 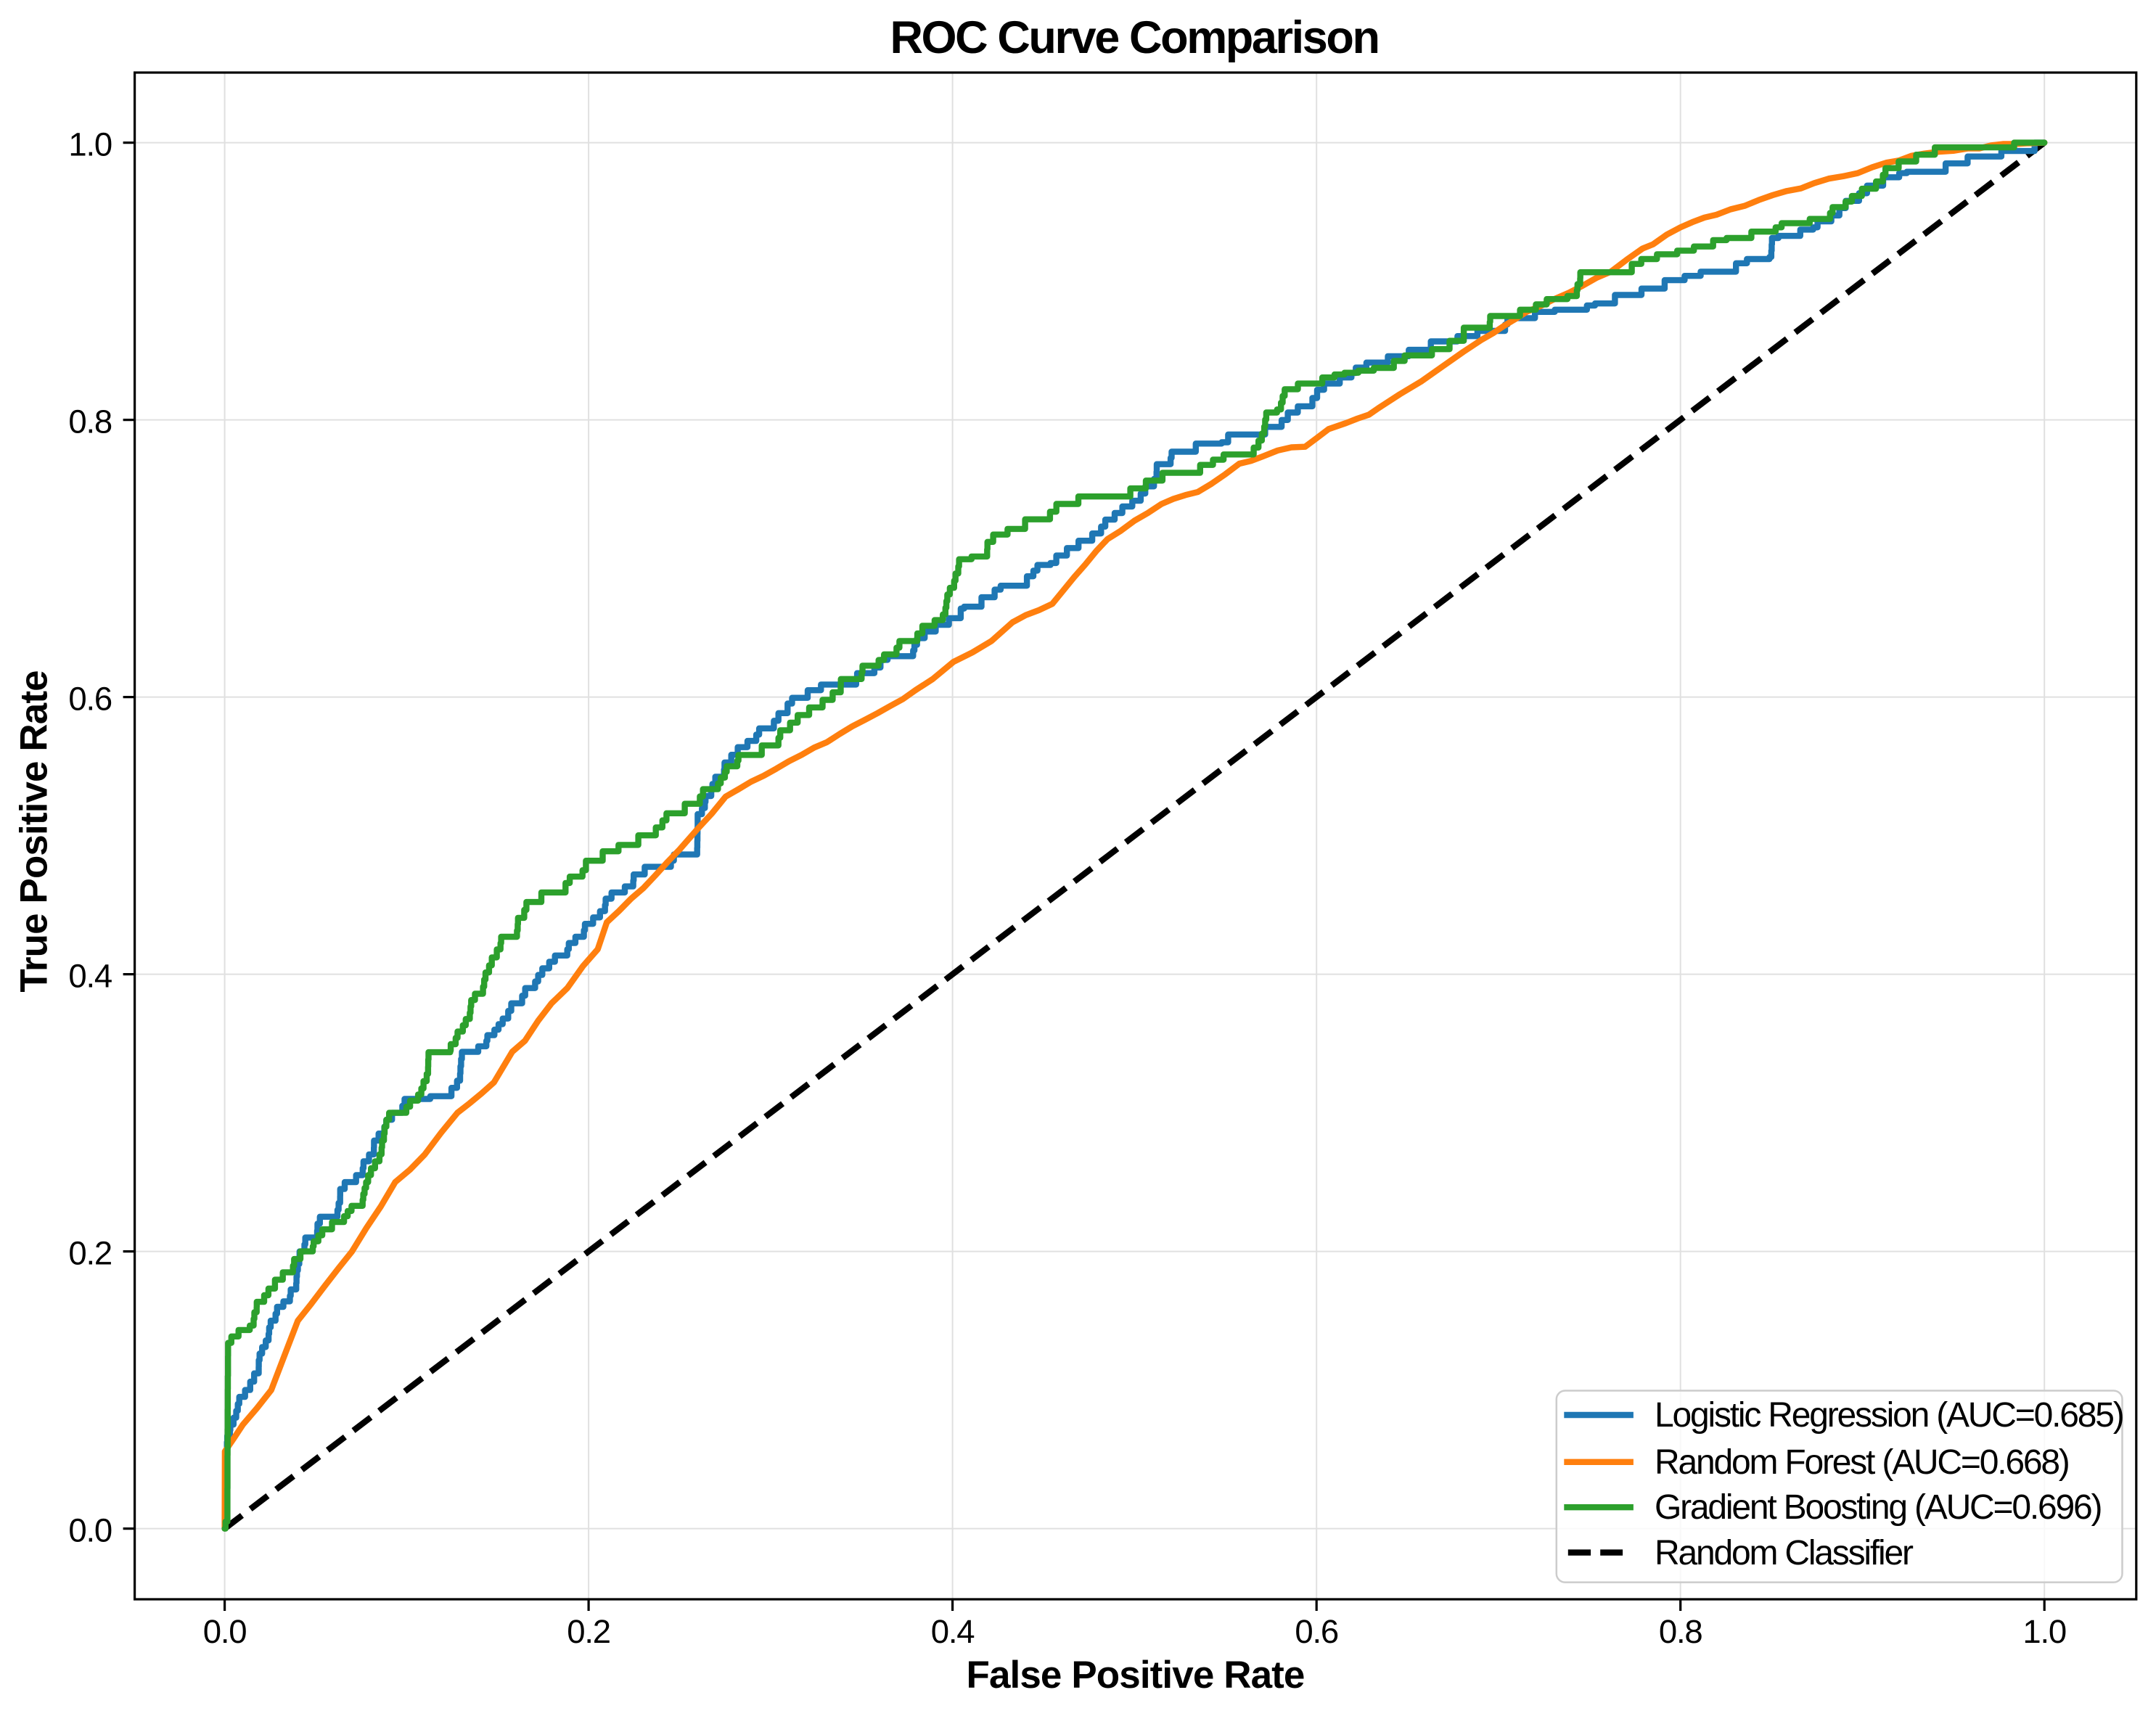 What do you see at coordinates (1862, 1462) in the screenshot?
I see `svg-text: Random Forest (AUC=0.668)` at bounding box center [1862, 1462].